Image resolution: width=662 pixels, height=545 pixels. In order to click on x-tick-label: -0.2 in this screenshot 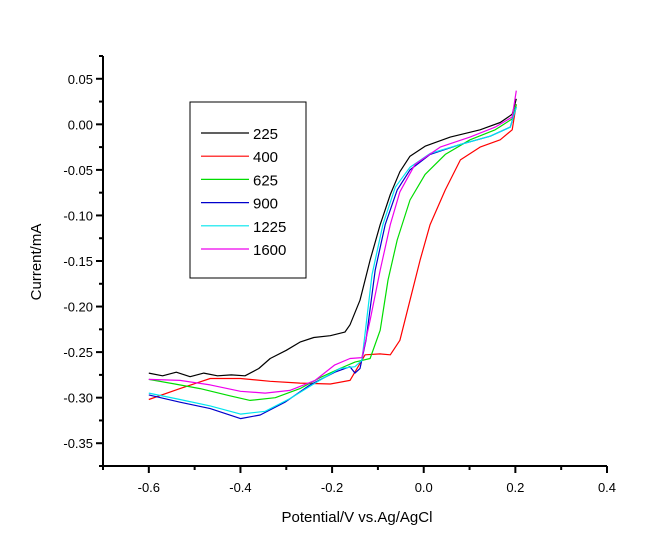, I will do `click(332, 487)`.